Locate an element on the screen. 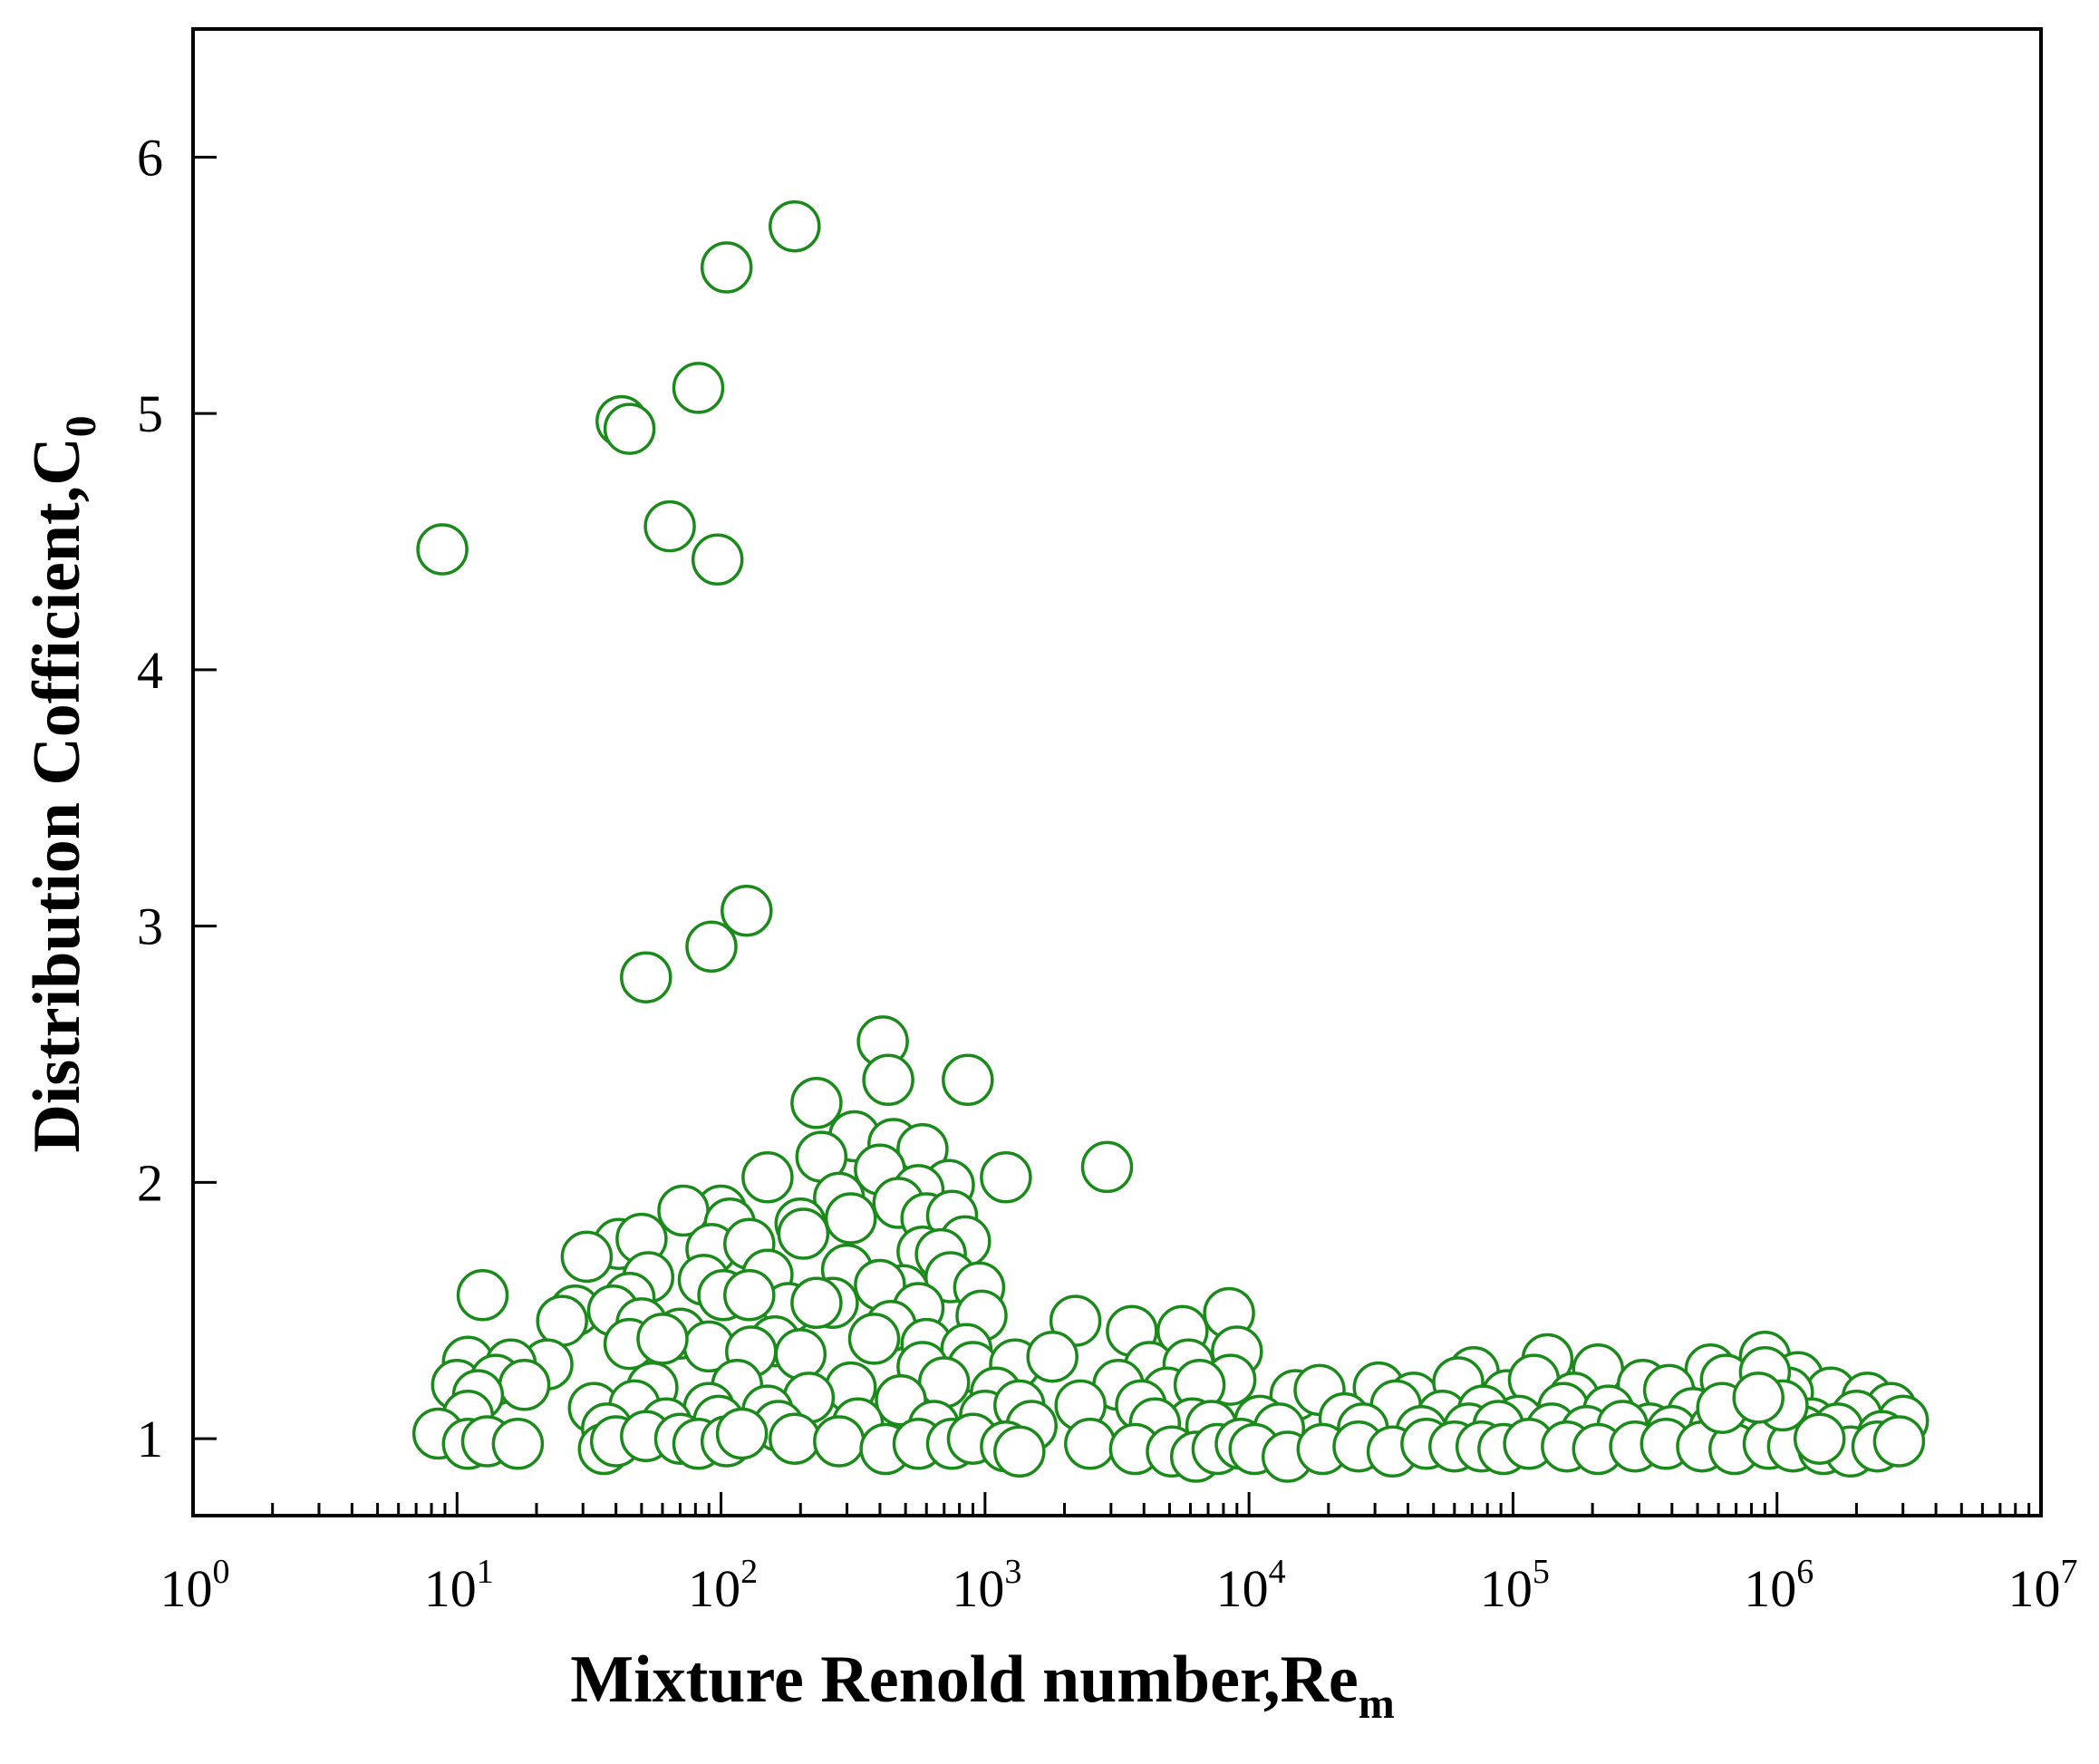 Image resolution: width=2099 pixels, height=1764 pixels. x-tick-label: 10⁰ is located at coordinates (195, 1586).